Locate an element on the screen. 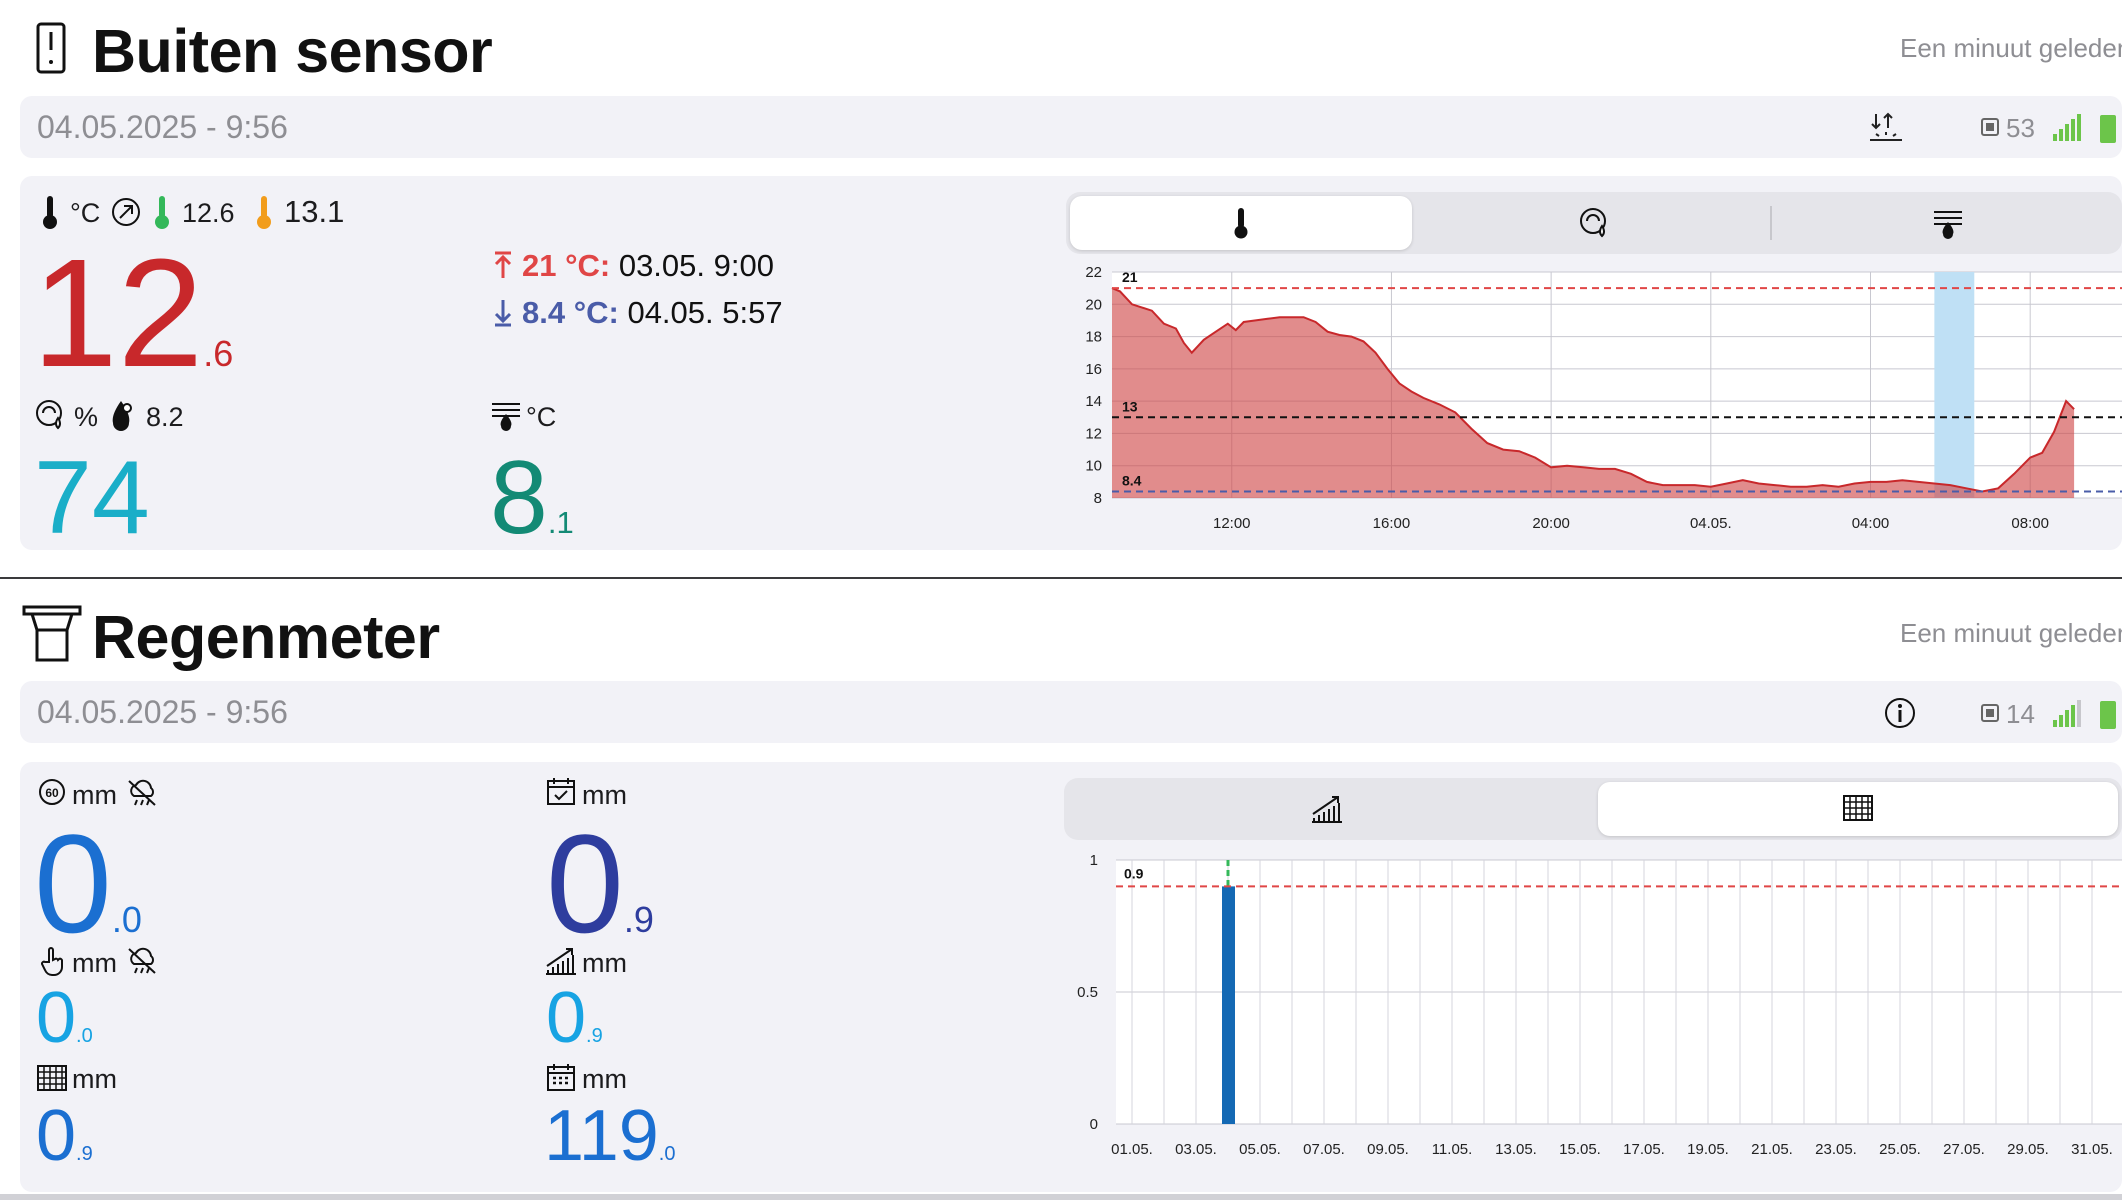 Image resolution: width=2122 pixels, height=1200 pixels. dew-value-label: 8.2 is located at coordinates (165, 417).